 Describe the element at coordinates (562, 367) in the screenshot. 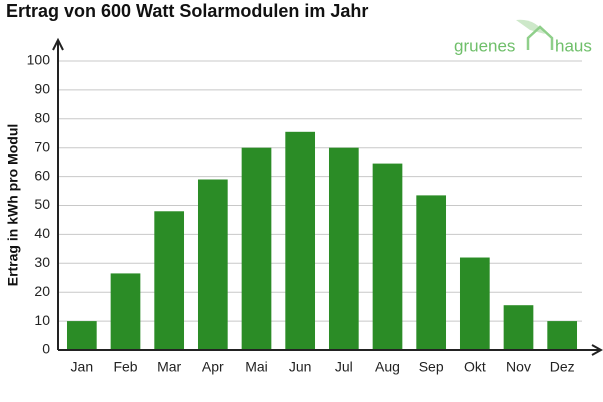

I see `x-tick-label: Dez` at that location.